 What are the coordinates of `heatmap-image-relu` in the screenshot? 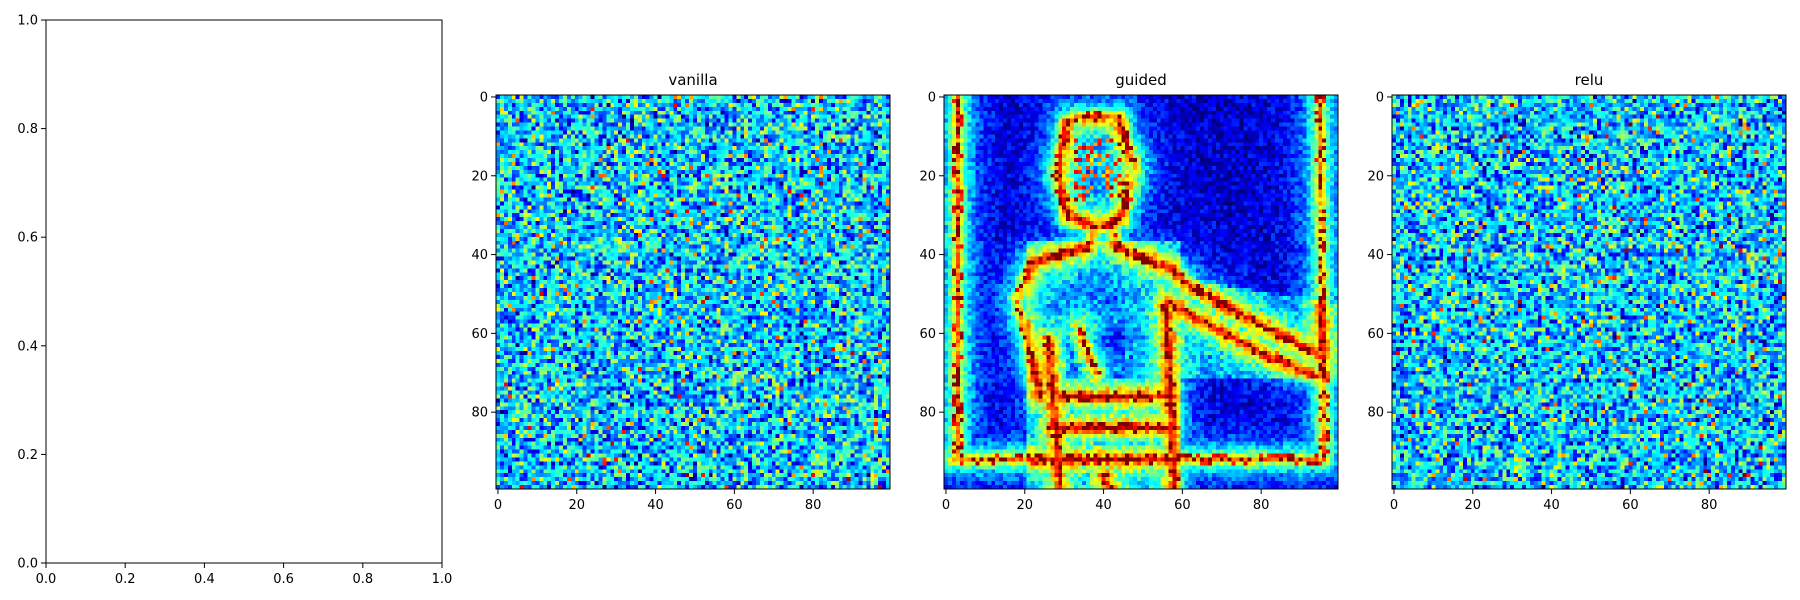 It's located at (1589, 292).